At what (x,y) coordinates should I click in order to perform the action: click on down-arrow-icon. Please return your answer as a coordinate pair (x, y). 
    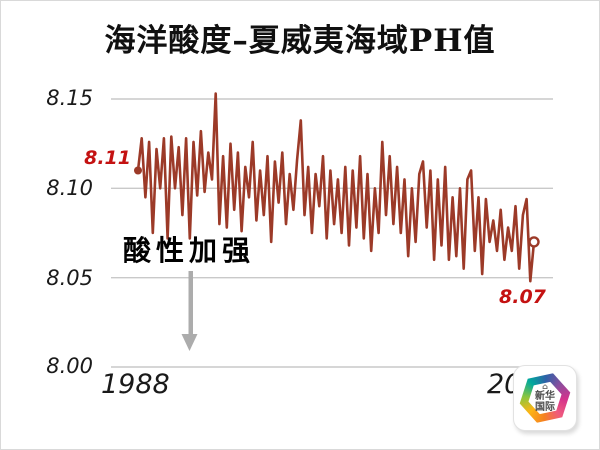
    Looking at the image, I should click on (189, 311).